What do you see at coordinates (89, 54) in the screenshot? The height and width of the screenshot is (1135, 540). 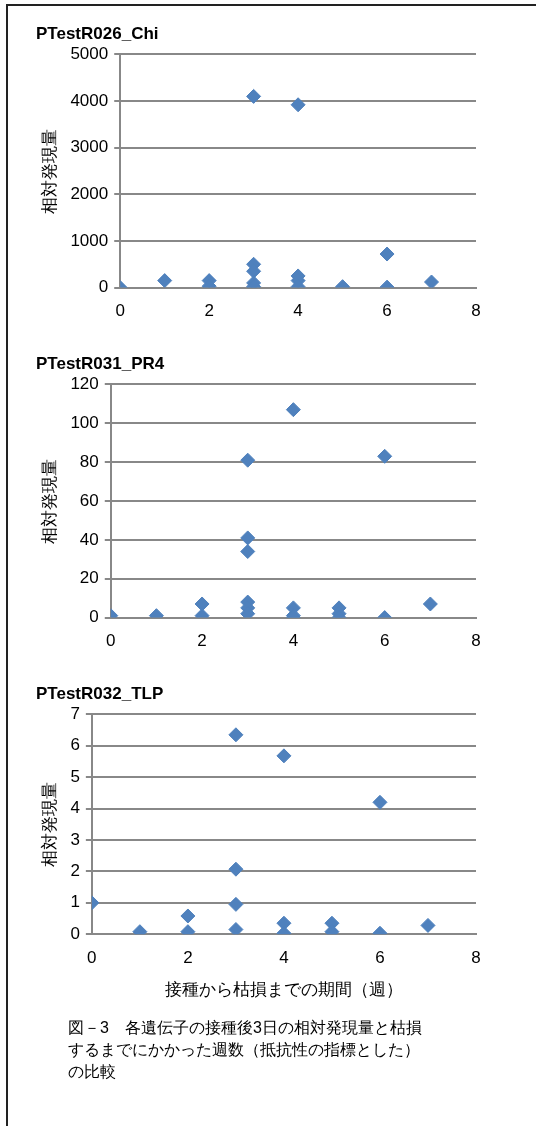 I see `y-tick-label: 5000` at bounding box center [89, 54].